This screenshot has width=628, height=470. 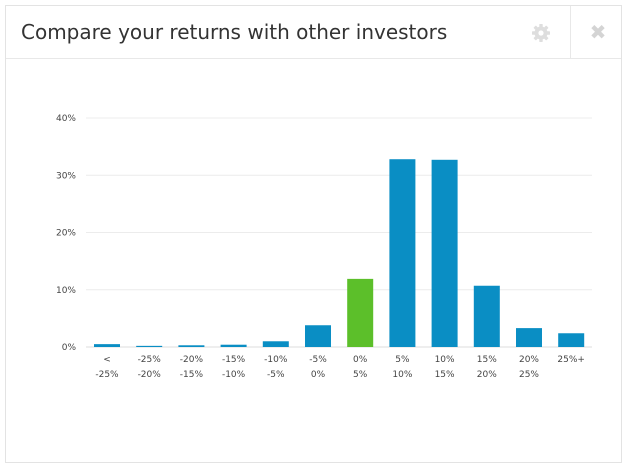 What do you see at coordinates (571, 360) in the screenshot?
I see `x-tick-label: 25%+` at bounding box center [571, 360].